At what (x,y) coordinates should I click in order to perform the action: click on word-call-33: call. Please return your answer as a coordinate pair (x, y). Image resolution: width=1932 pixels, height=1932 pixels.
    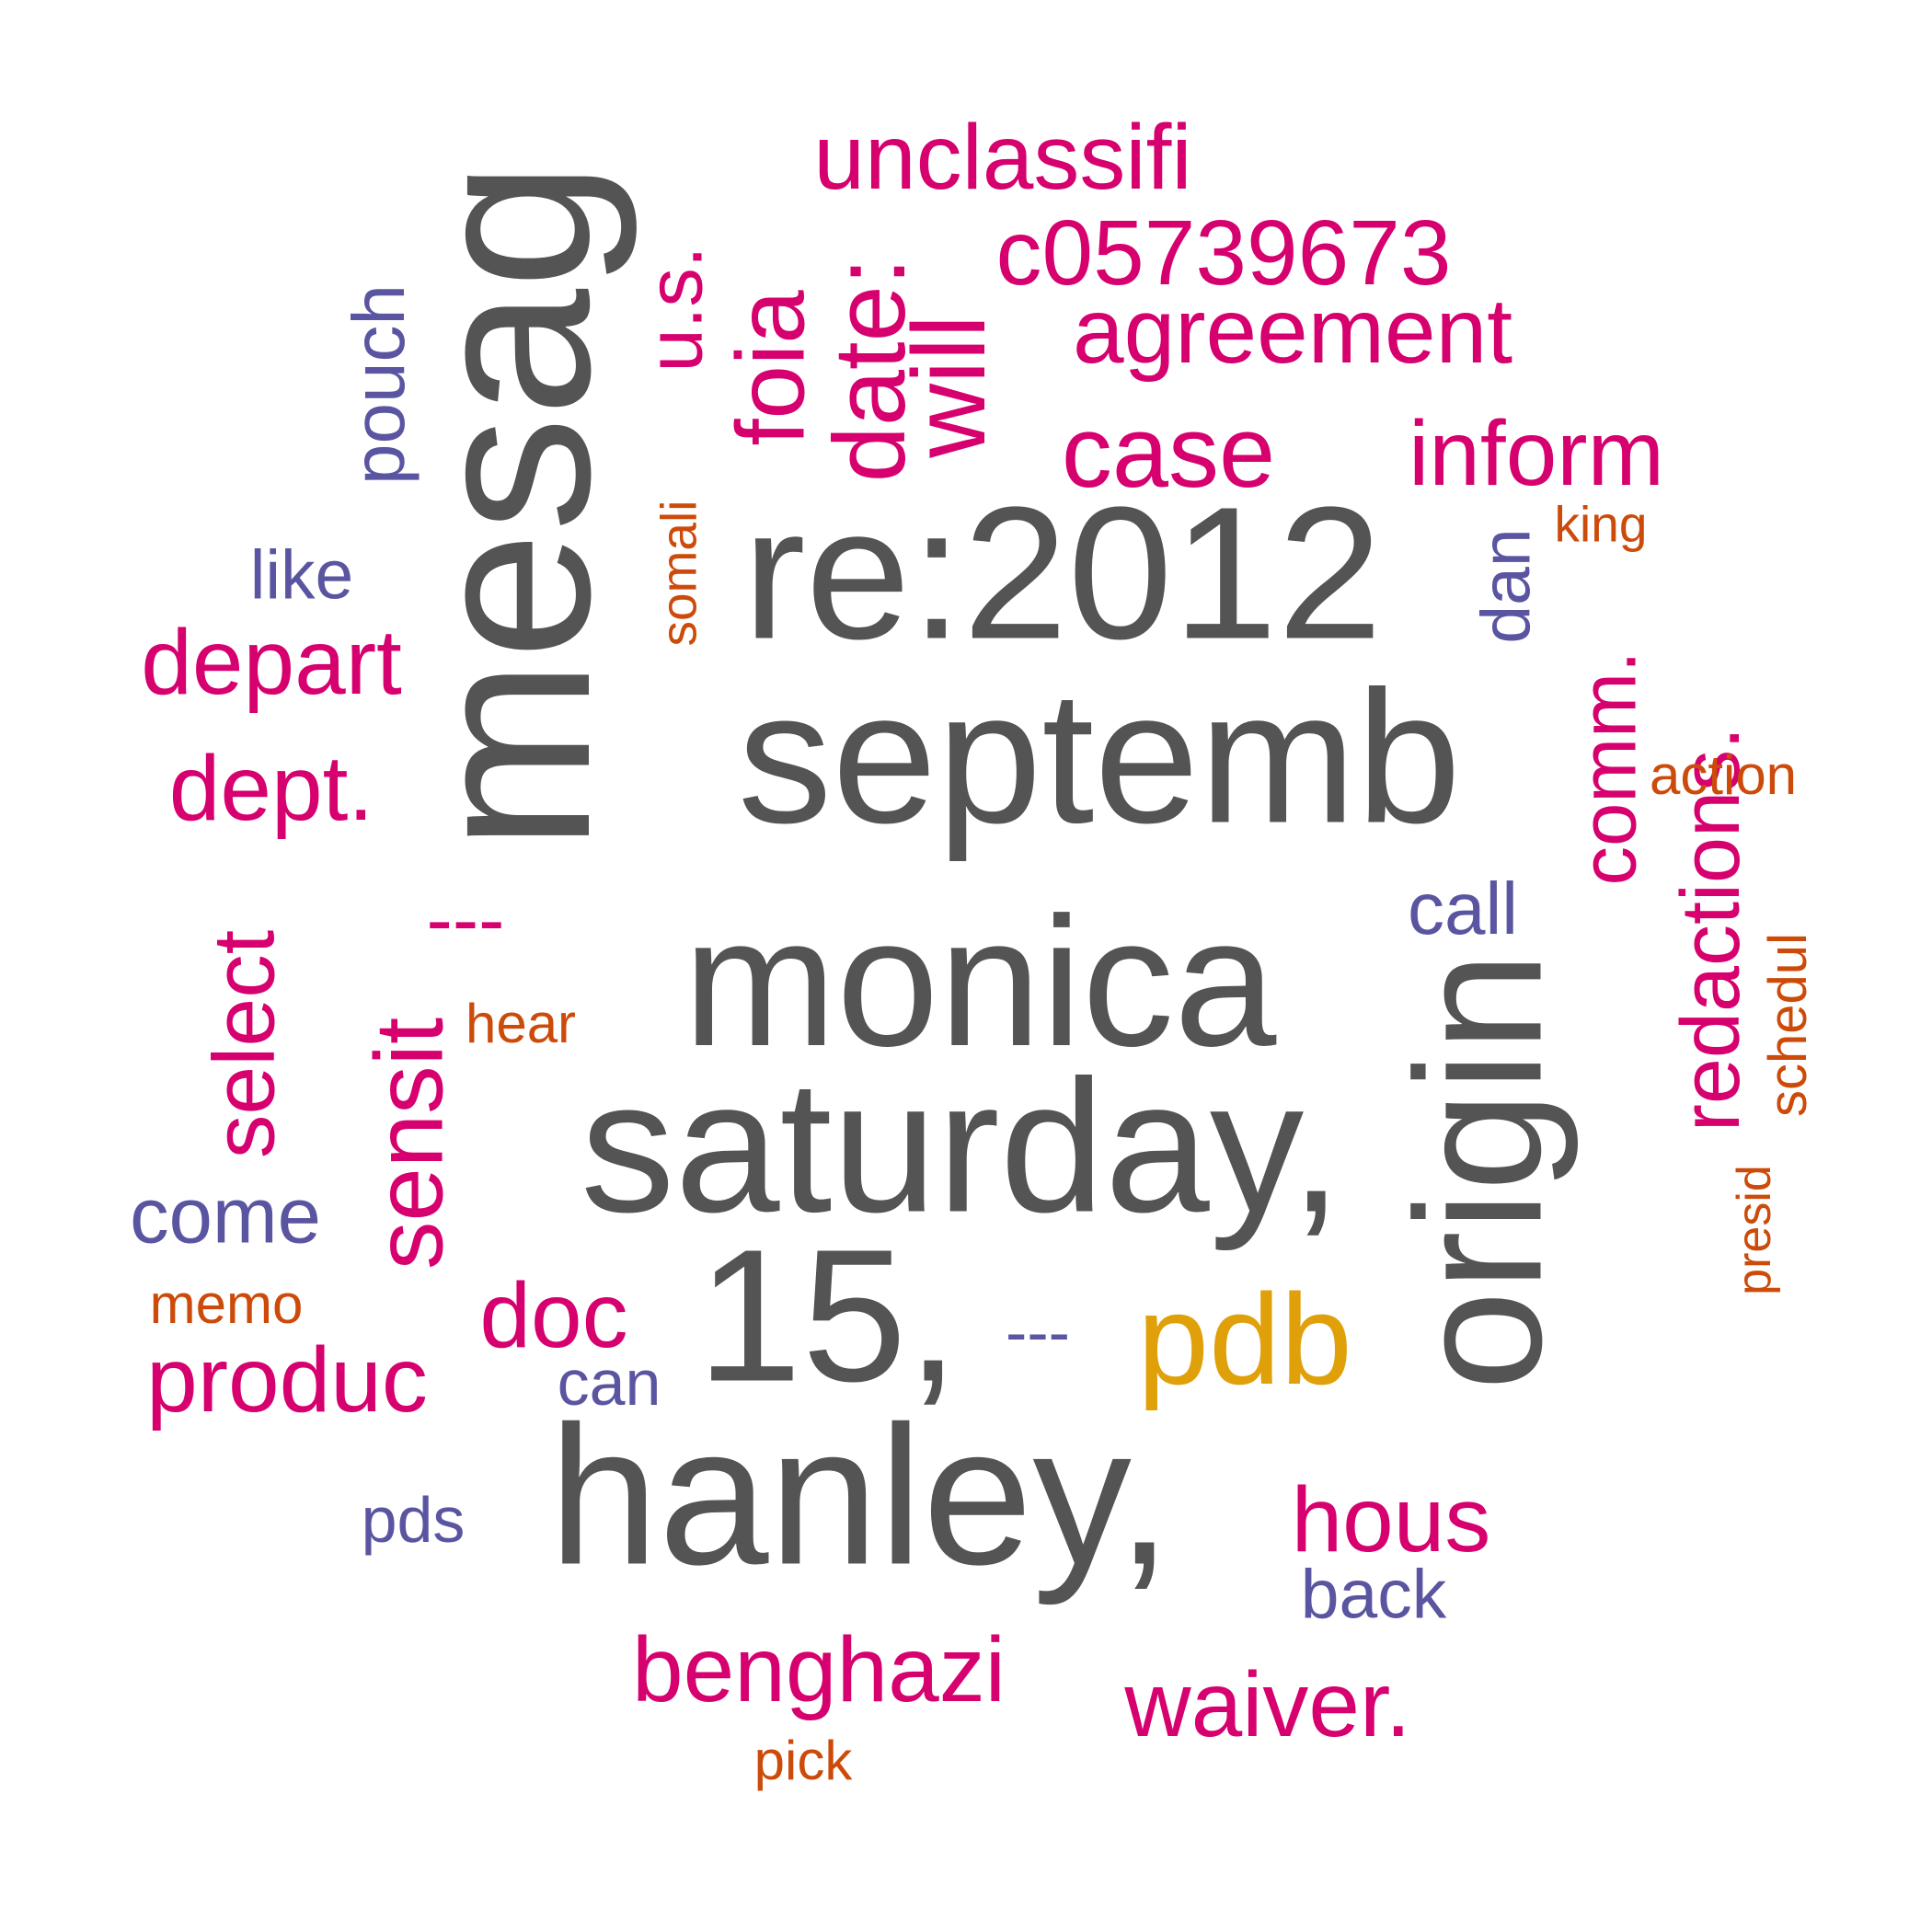
    Looking at the image, I should click on (1463, 908).